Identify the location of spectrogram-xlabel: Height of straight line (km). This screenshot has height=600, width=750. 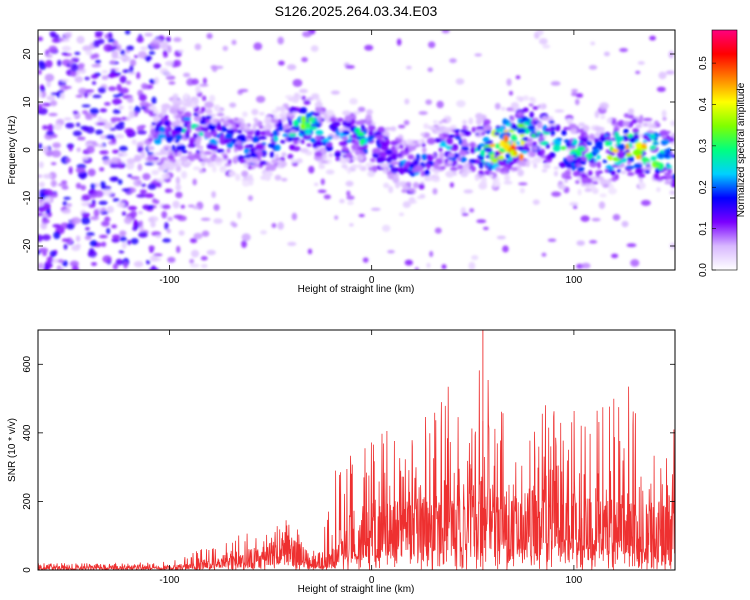
(356, 289).